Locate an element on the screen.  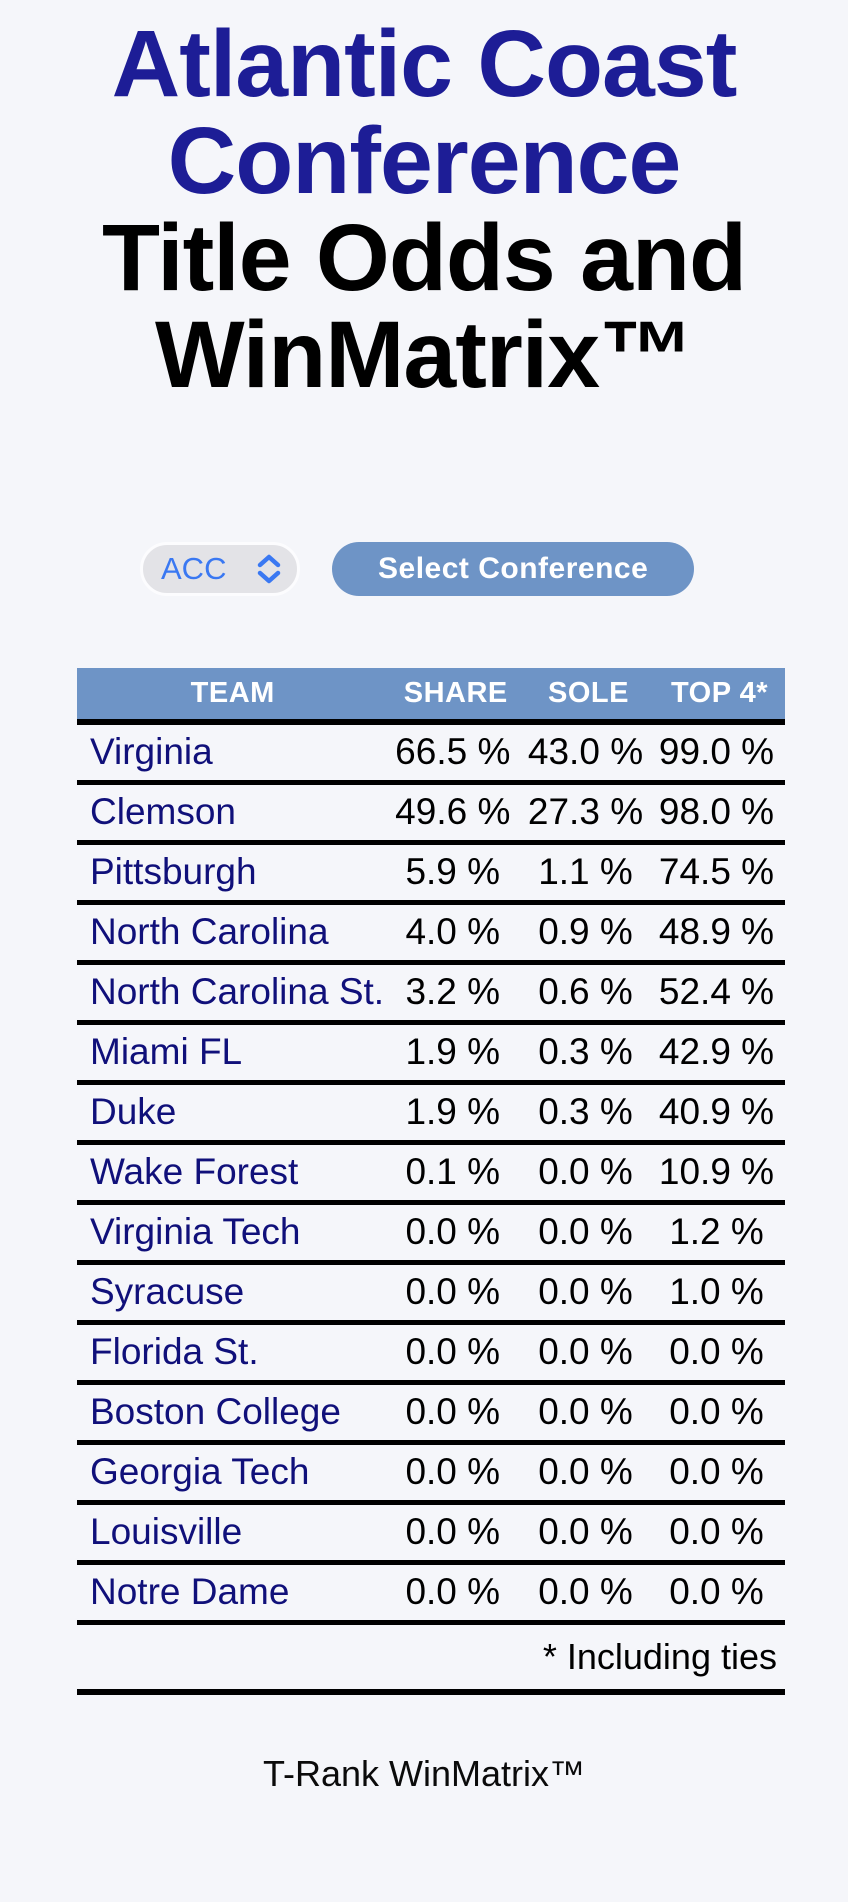
footnote-text: * Including ties is located at coordinates (431, 1658).